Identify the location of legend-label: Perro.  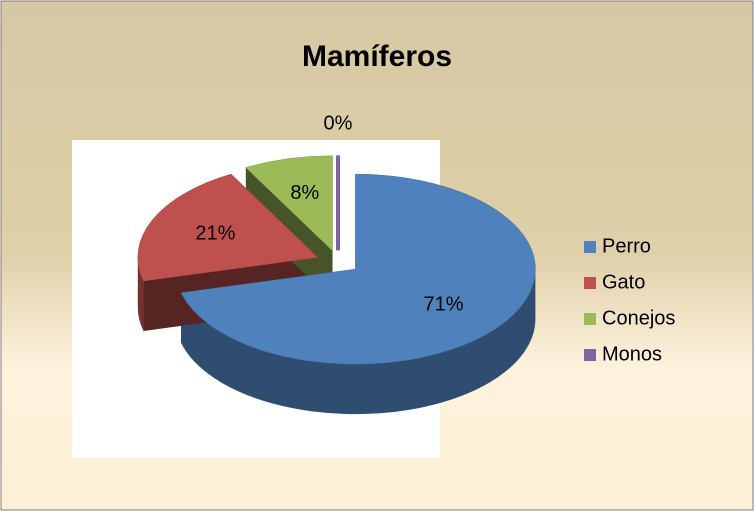
(626, 246).